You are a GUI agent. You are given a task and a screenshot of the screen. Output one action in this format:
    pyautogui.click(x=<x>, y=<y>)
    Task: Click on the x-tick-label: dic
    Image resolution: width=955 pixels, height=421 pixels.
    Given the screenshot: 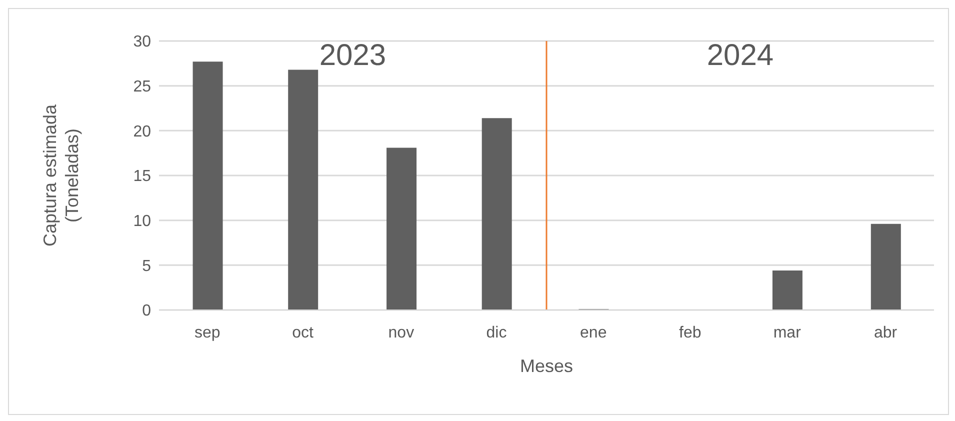 What is the action you would take?
    pyautogui.click(x=496, y=333)
    